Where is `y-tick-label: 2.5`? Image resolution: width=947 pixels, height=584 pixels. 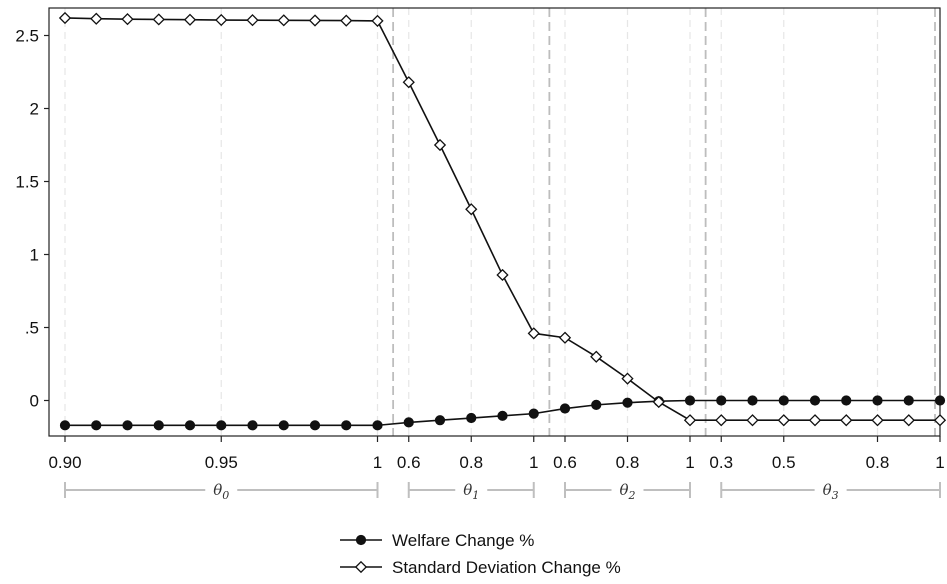 y-tick-label: 2.5 is located at coordinates (27, 36).